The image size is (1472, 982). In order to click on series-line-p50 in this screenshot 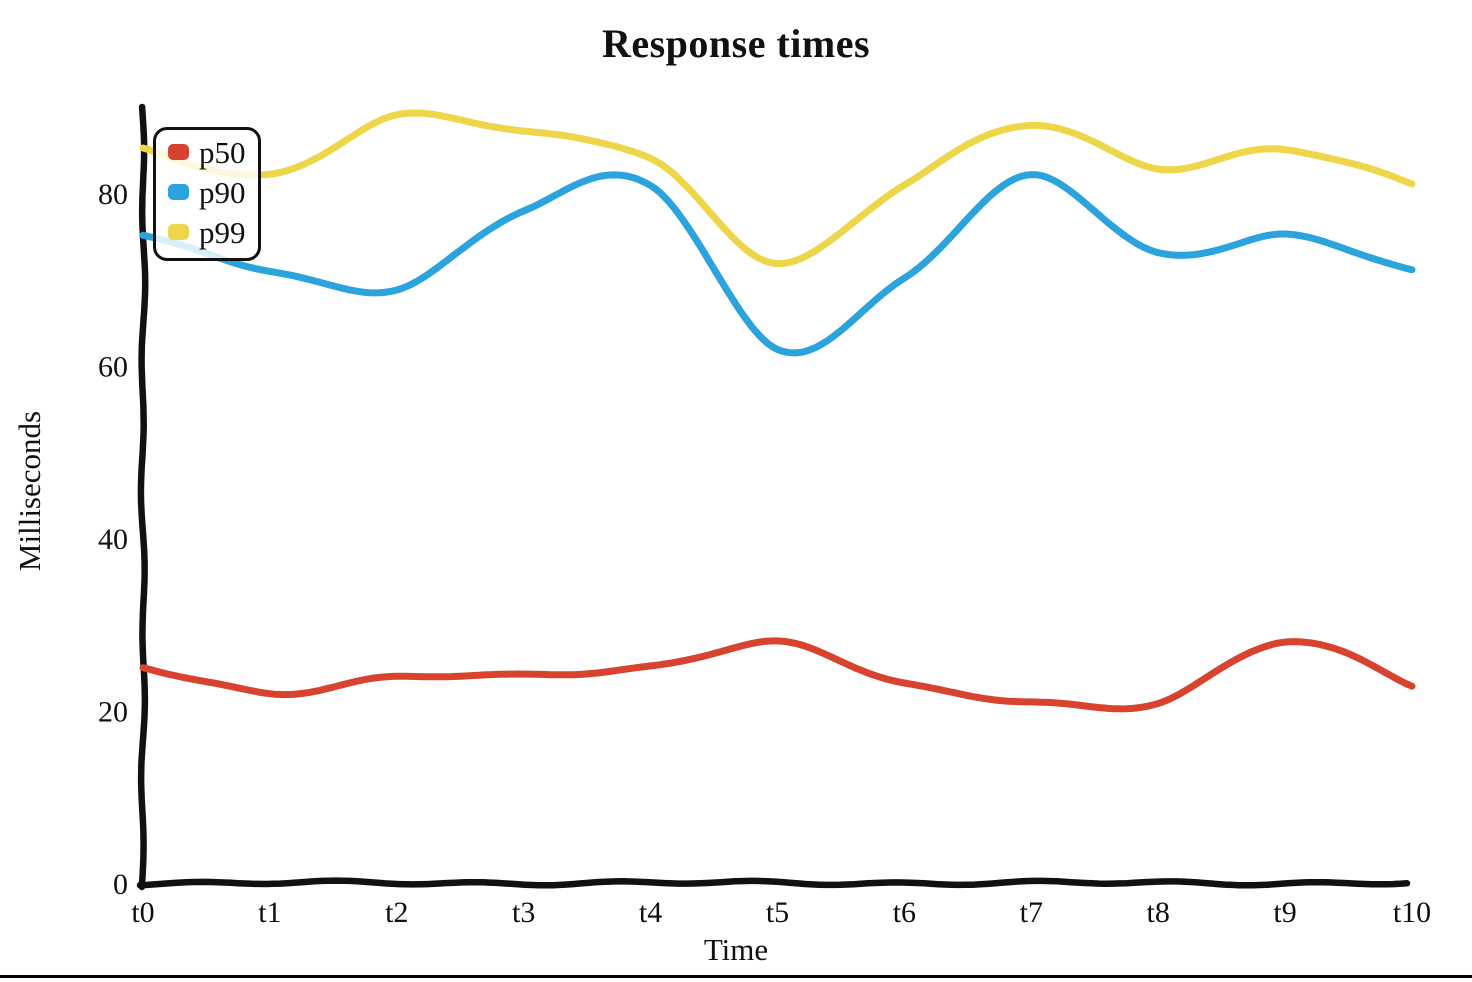, I will do `click(777, 675)`.